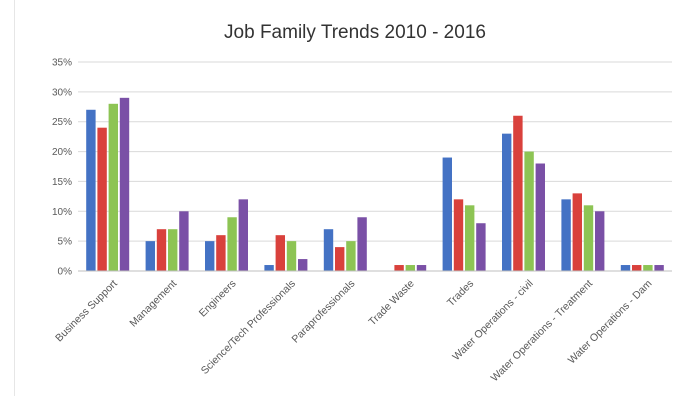  Describe the element at coordinates (65, 272) in the screenshot. I see `y-tick-label: 0%` at that location.